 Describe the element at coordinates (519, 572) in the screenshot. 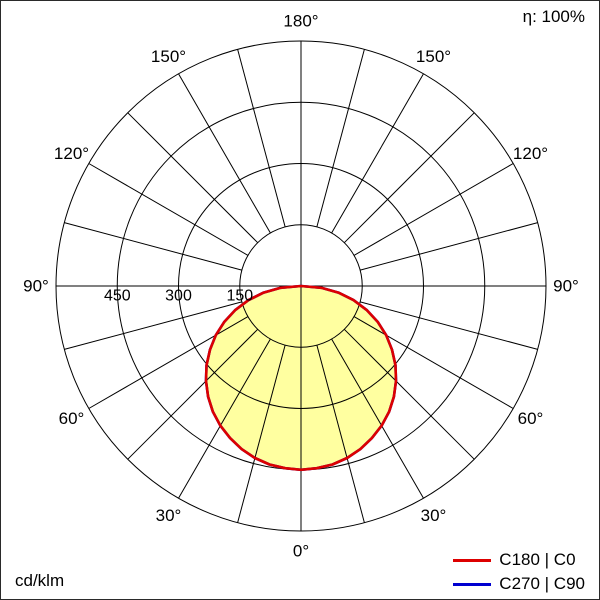

I see `legend: C180 | C0 C270 | C90` at that location.